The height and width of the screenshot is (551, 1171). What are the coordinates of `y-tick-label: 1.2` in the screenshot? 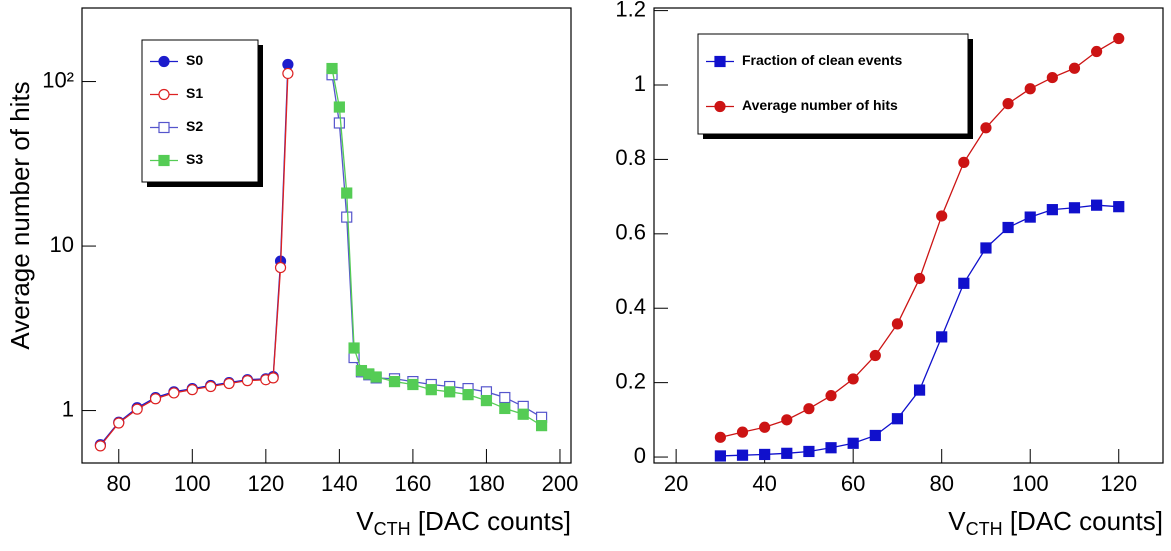 It's located at (630, 10).